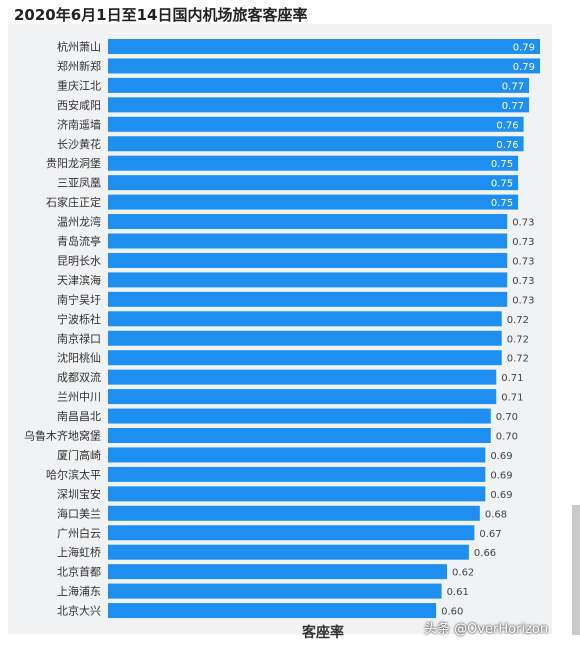 Image resolution: width=580 pixels, height=646 pixels. I want to click on side-strip, so click(576, 570).